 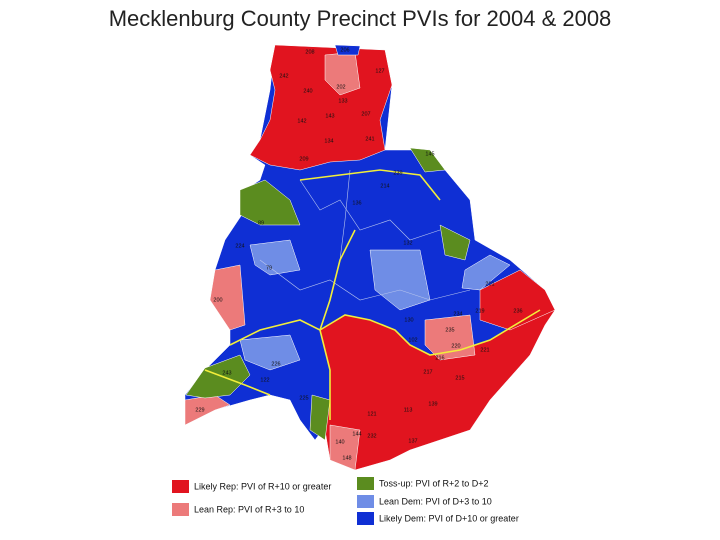 What do you see at coordinates (407, 243) in the screenshot?
I see `precinct-label: 132` at bounding box center [407, 243].